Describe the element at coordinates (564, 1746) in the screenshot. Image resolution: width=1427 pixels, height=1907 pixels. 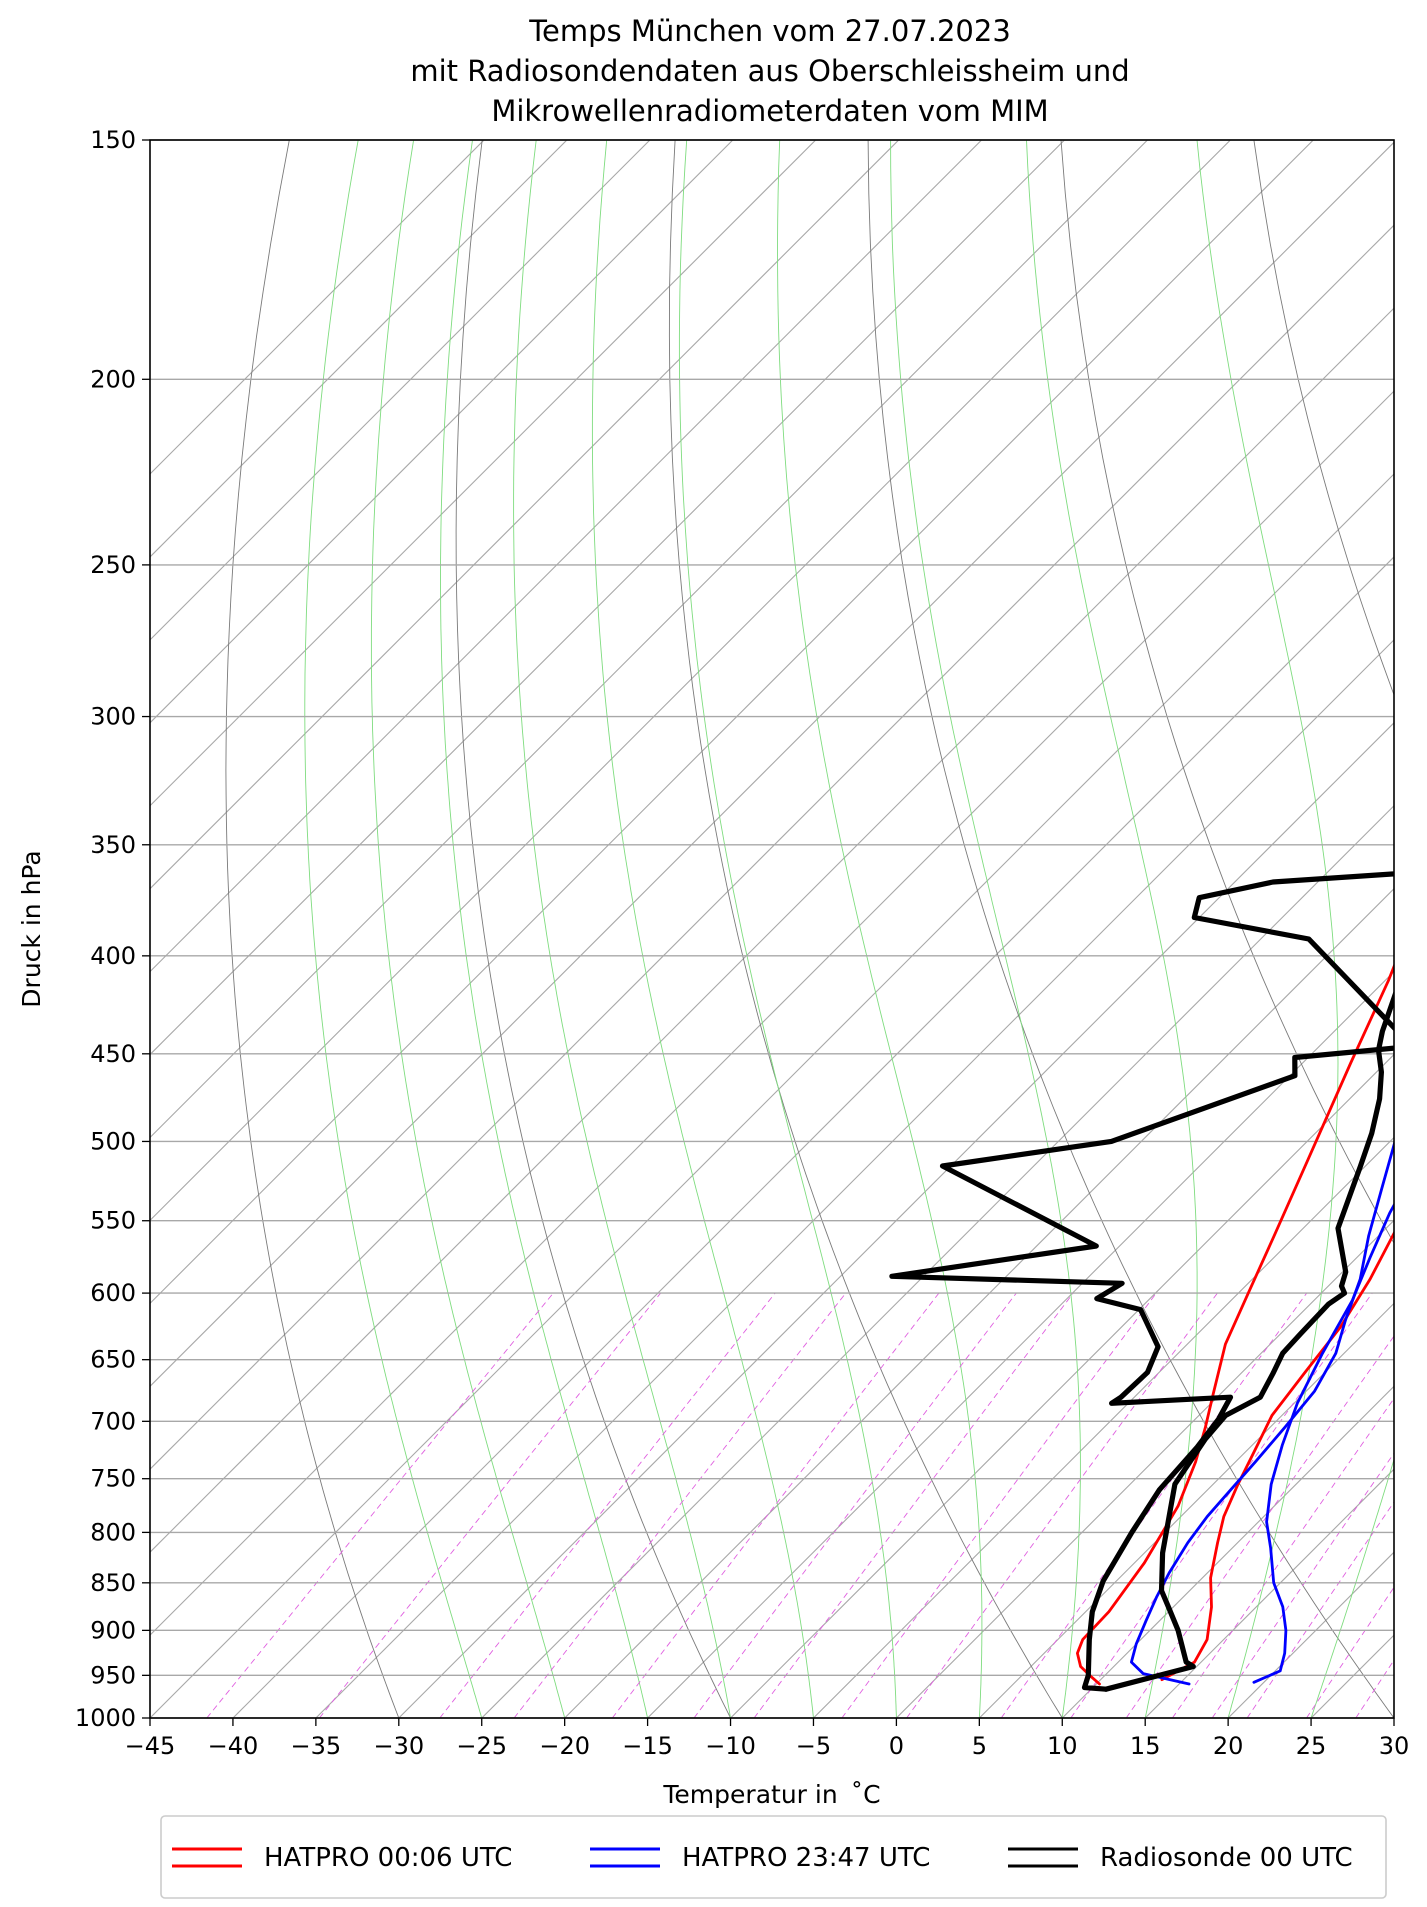
I see `x-tick-label: −20` at that location.